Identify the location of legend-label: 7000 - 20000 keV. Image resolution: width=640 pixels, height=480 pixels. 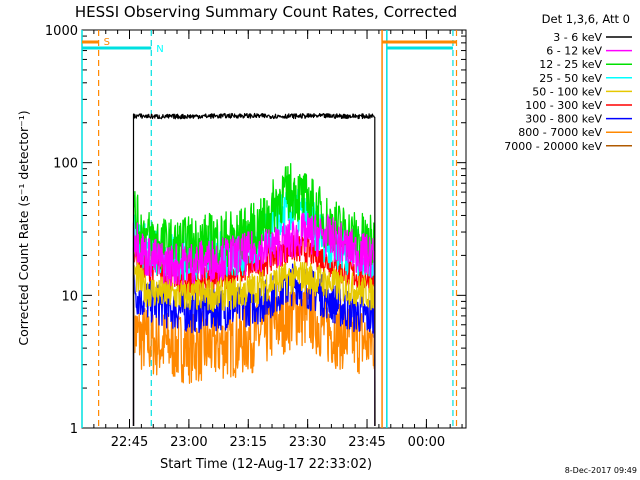
(553, 146).